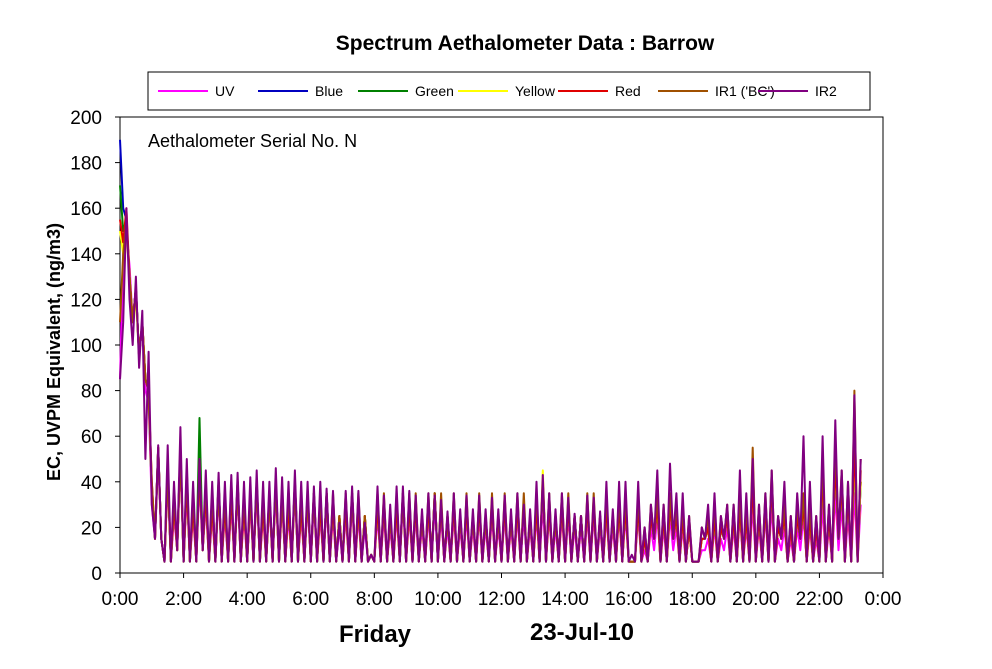  I want to click on x-tick-label: 18:00, so click(692, 599).